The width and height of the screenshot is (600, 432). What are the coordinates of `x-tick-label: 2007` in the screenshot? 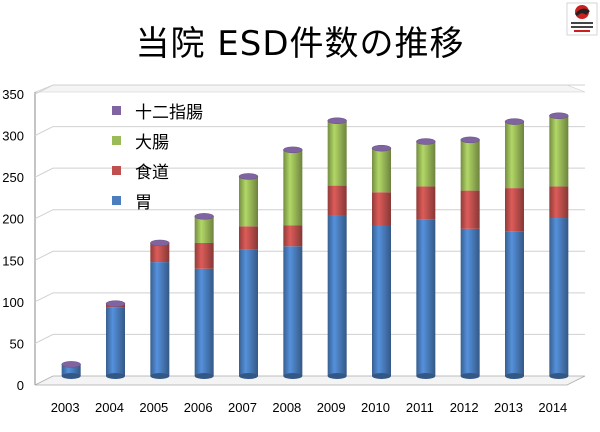 It's located at (242, 407).